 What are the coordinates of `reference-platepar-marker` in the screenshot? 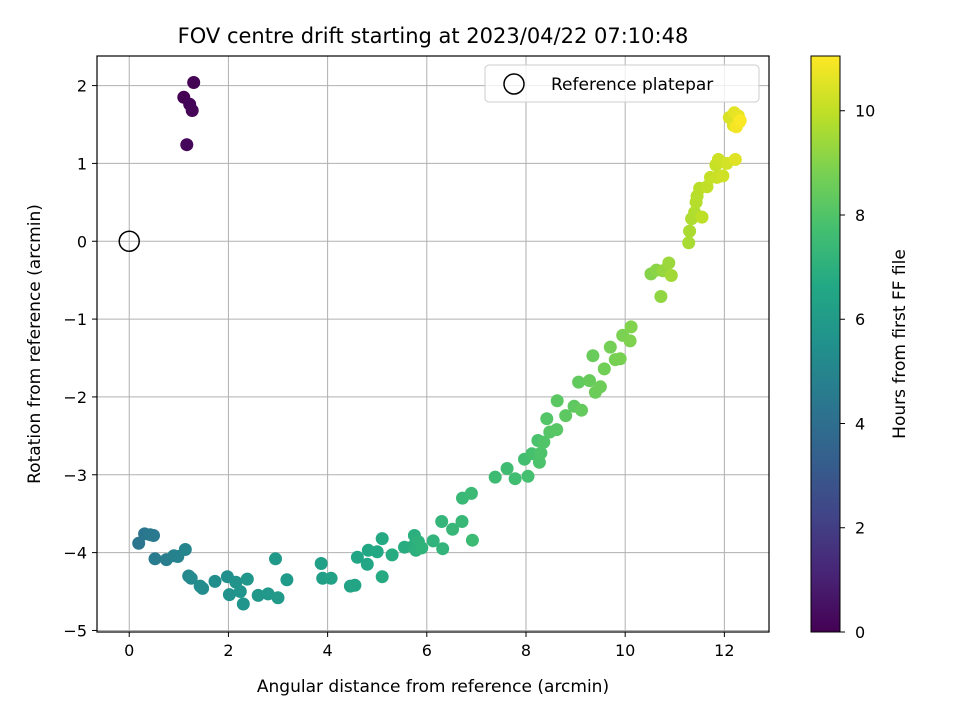 It's located at (129, 241).